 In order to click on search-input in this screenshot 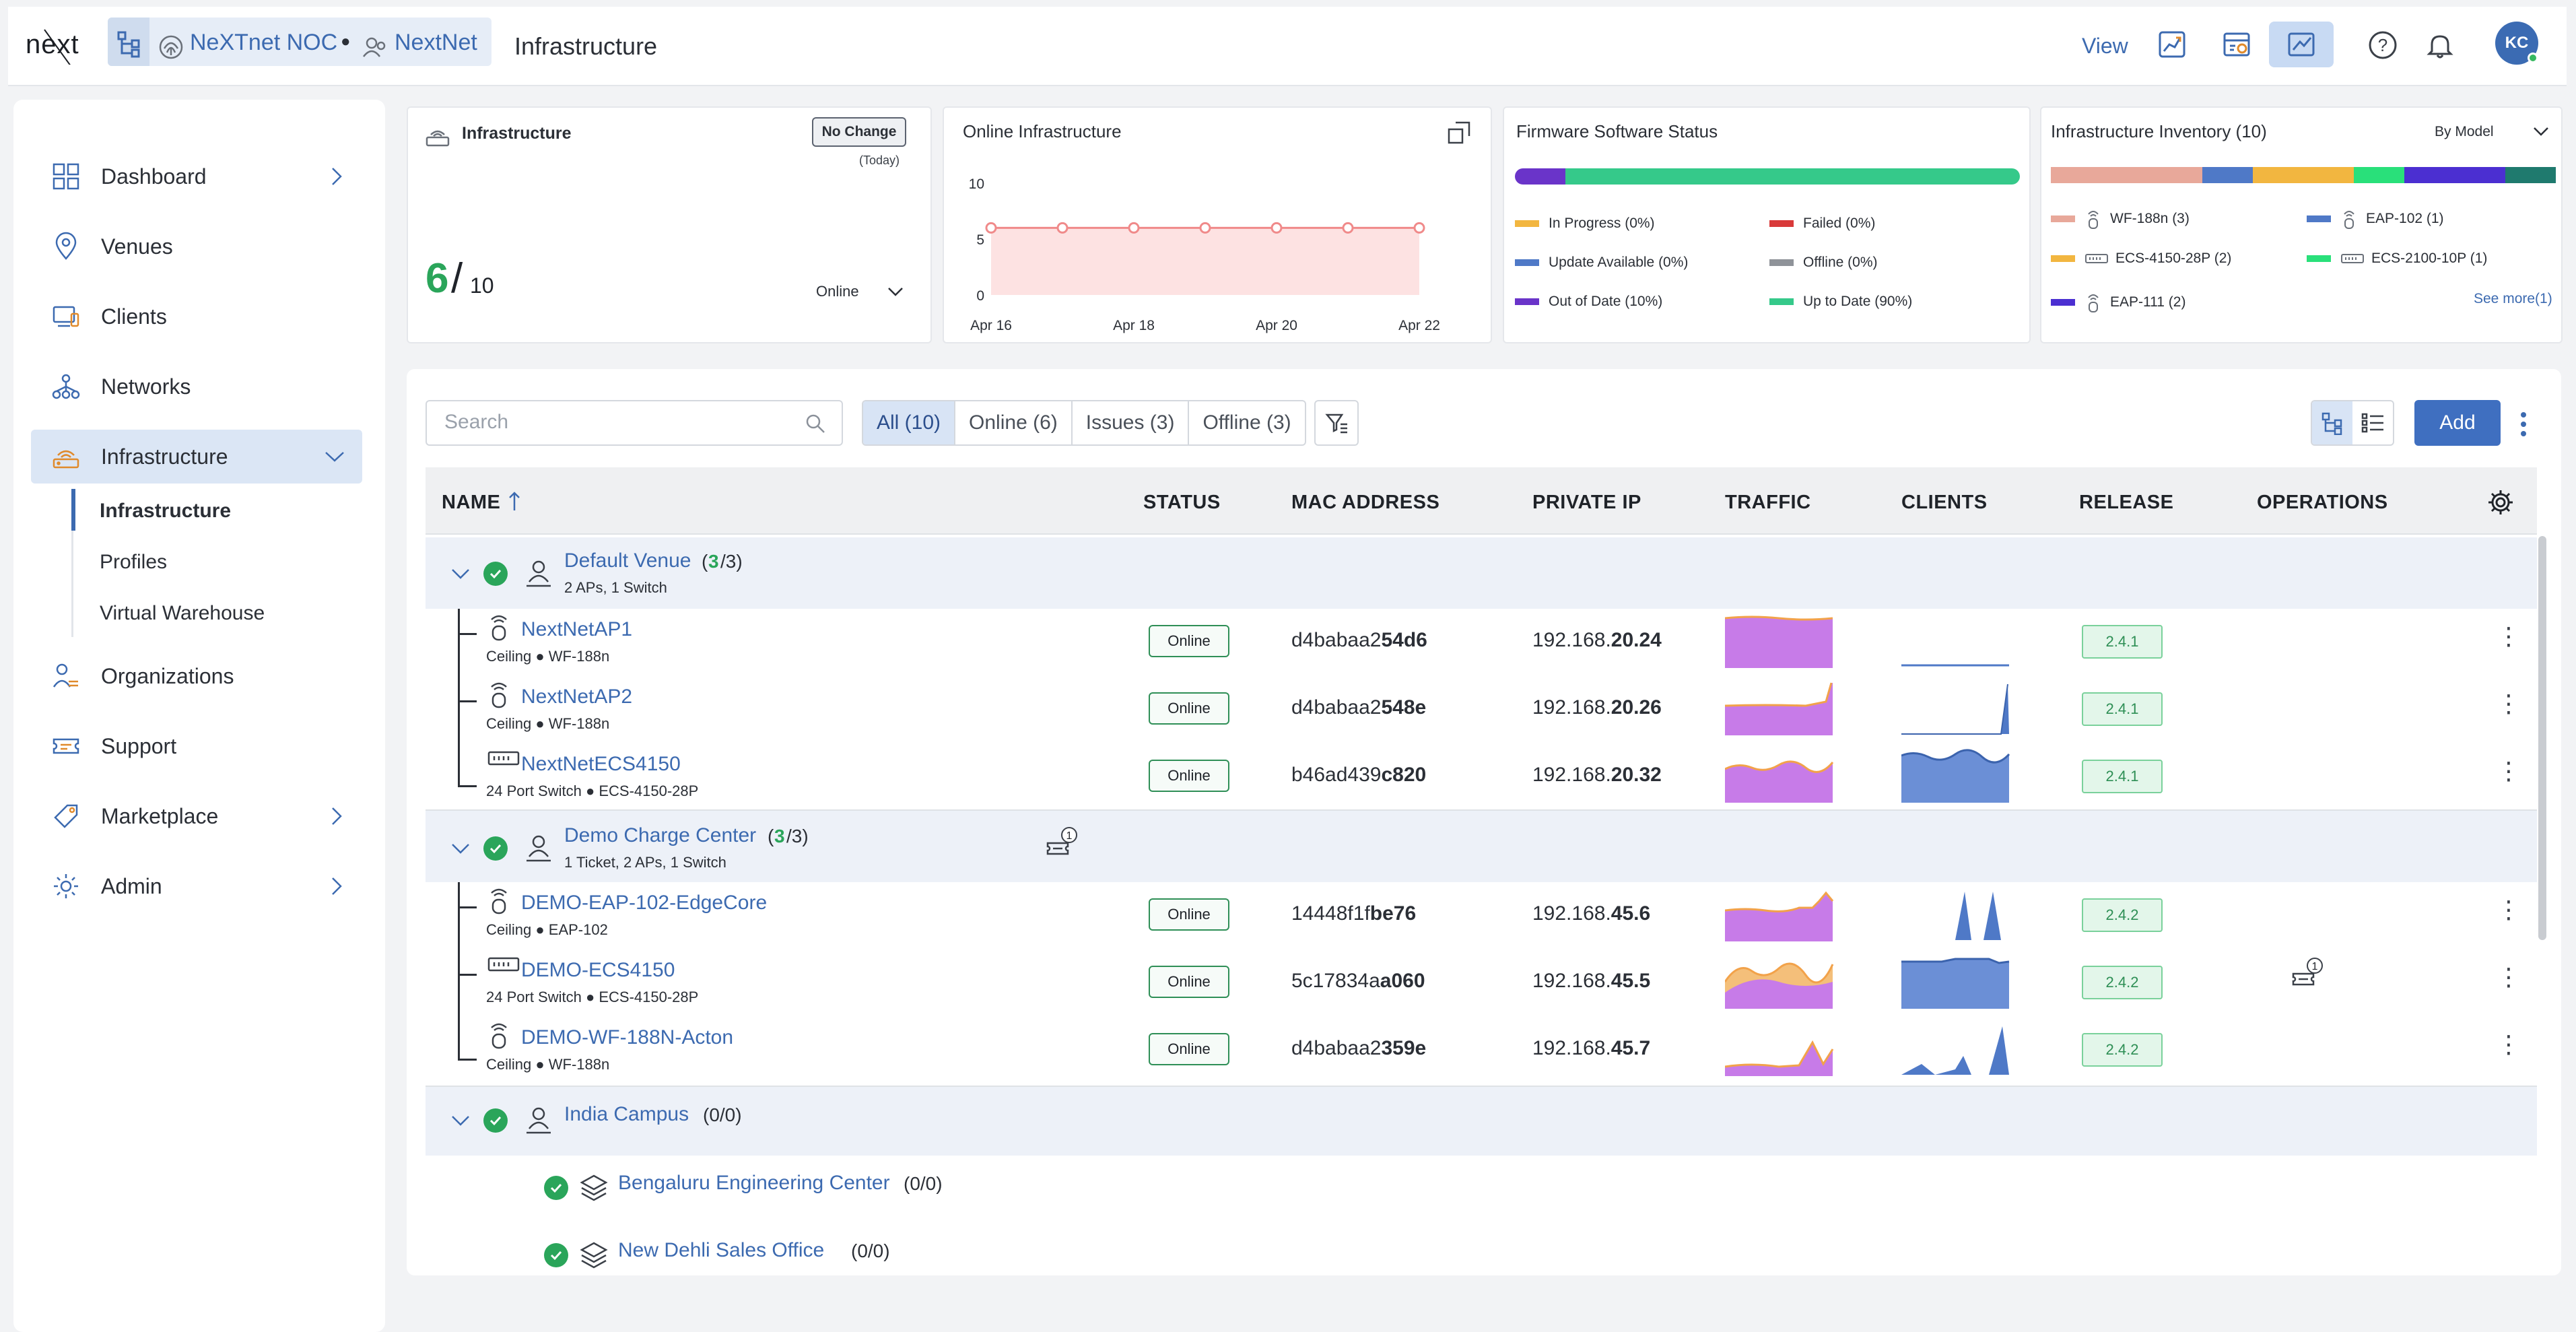, I will do `click(619, 422)`.